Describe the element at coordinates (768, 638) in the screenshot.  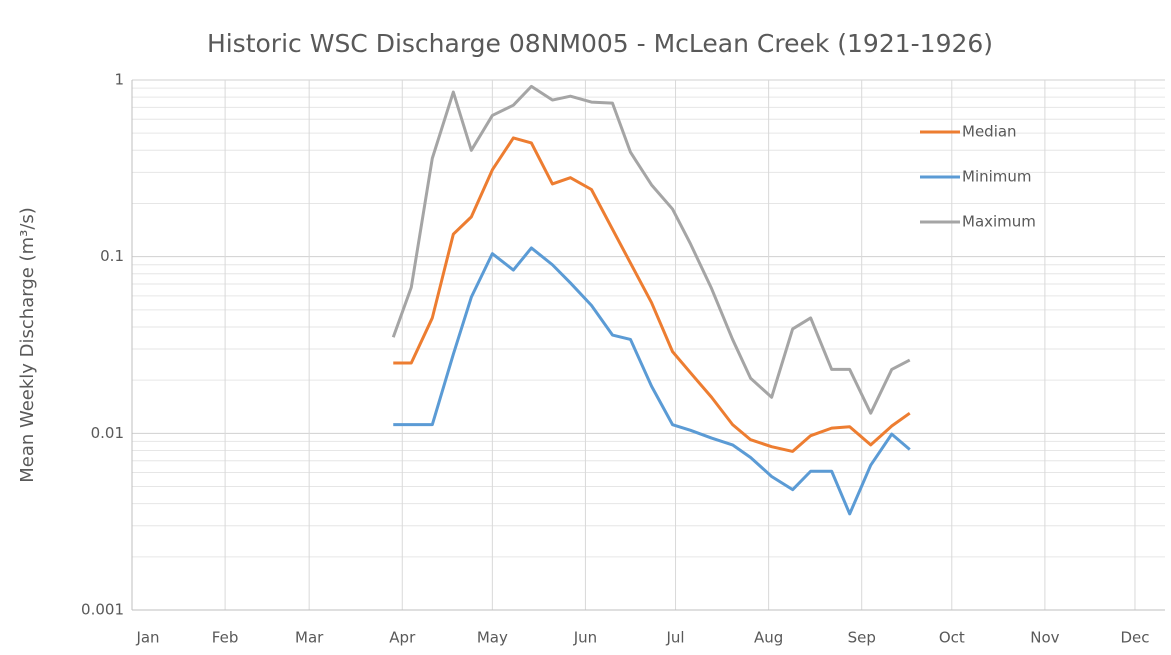
I see `x-tick-label: Aug` at that location.